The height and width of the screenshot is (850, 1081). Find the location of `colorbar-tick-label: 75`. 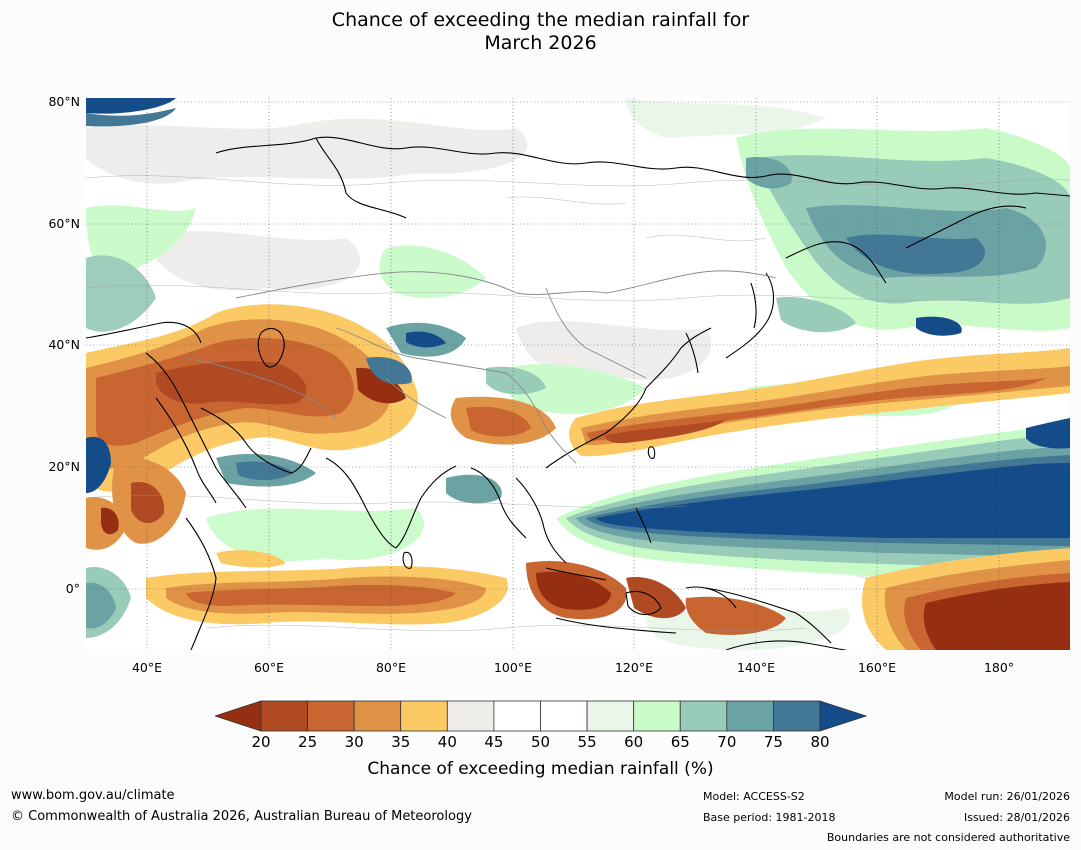

colorbar-tick-label: 75 is located at coordinates (773, 742).